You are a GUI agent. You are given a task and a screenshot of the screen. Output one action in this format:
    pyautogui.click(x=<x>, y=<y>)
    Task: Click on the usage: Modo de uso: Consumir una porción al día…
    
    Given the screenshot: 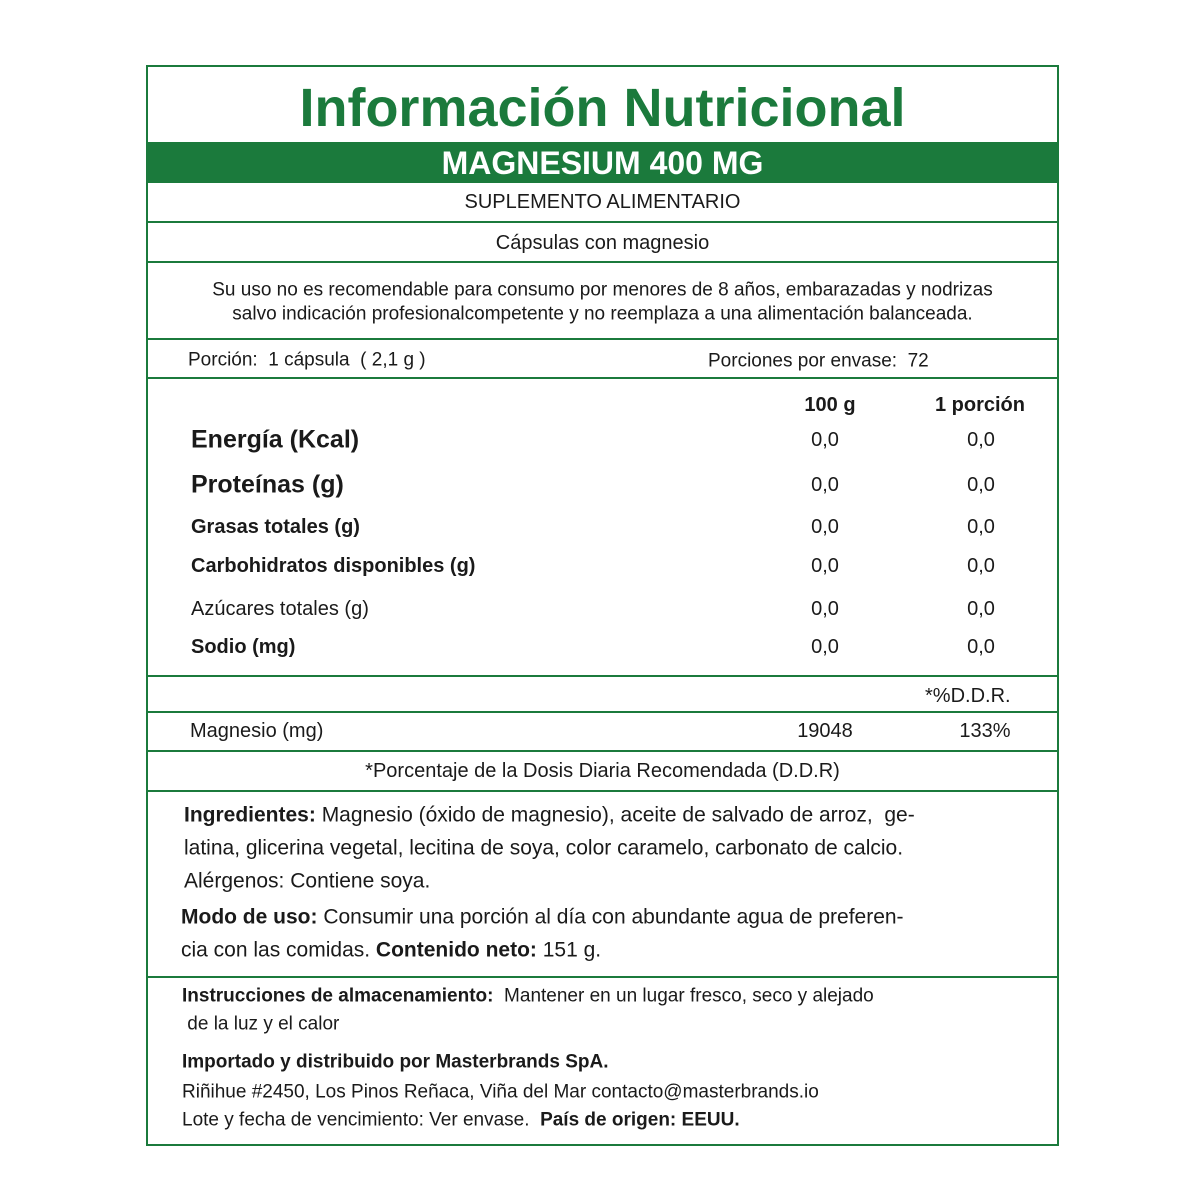 What is the action you would take?
    pyautogui.click(x=542, y=917)
    